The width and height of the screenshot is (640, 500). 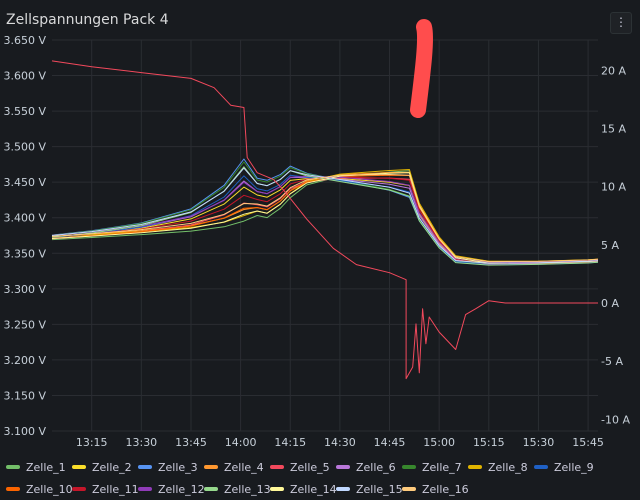 I want to click on legend-label: Zelle_11, so click(x=115, y=489).